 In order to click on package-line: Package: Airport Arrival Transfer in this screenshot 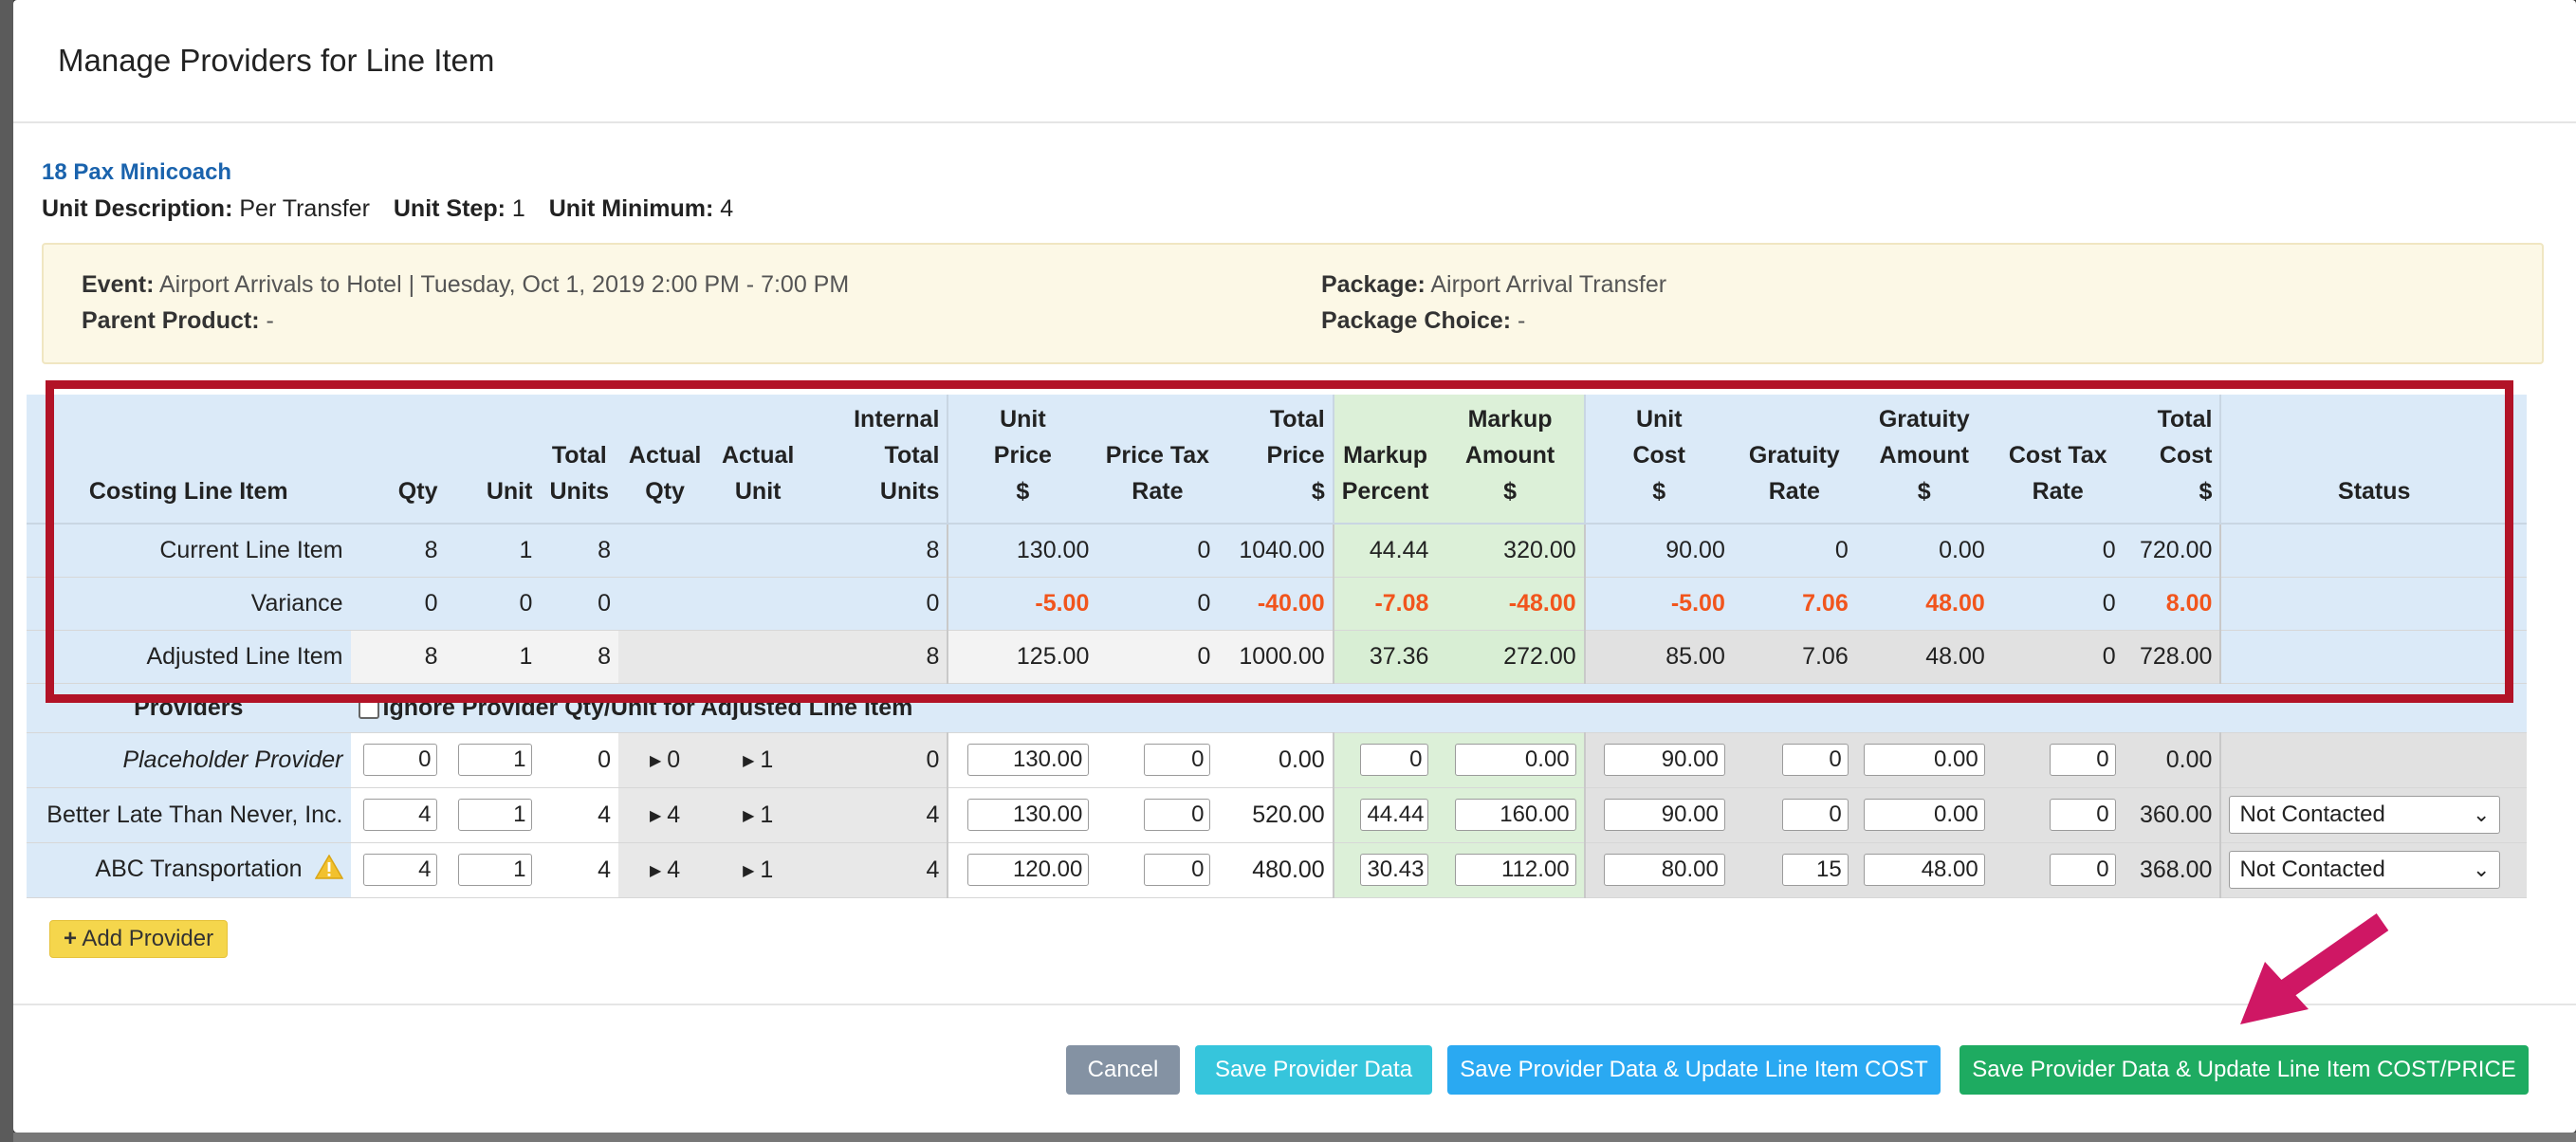, I will do `click(1493, 285)`.